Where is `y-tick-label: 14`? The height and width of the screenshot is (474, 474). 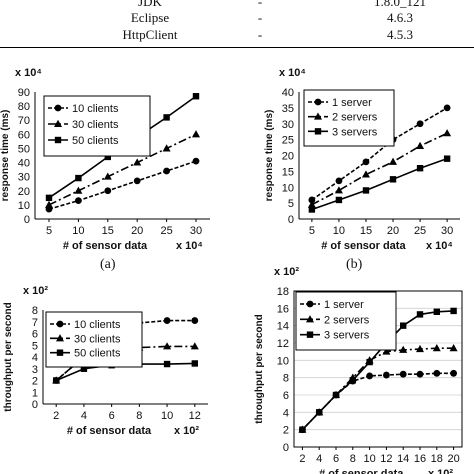 y-tick-label: 14 is located at coordinates (283, 327).